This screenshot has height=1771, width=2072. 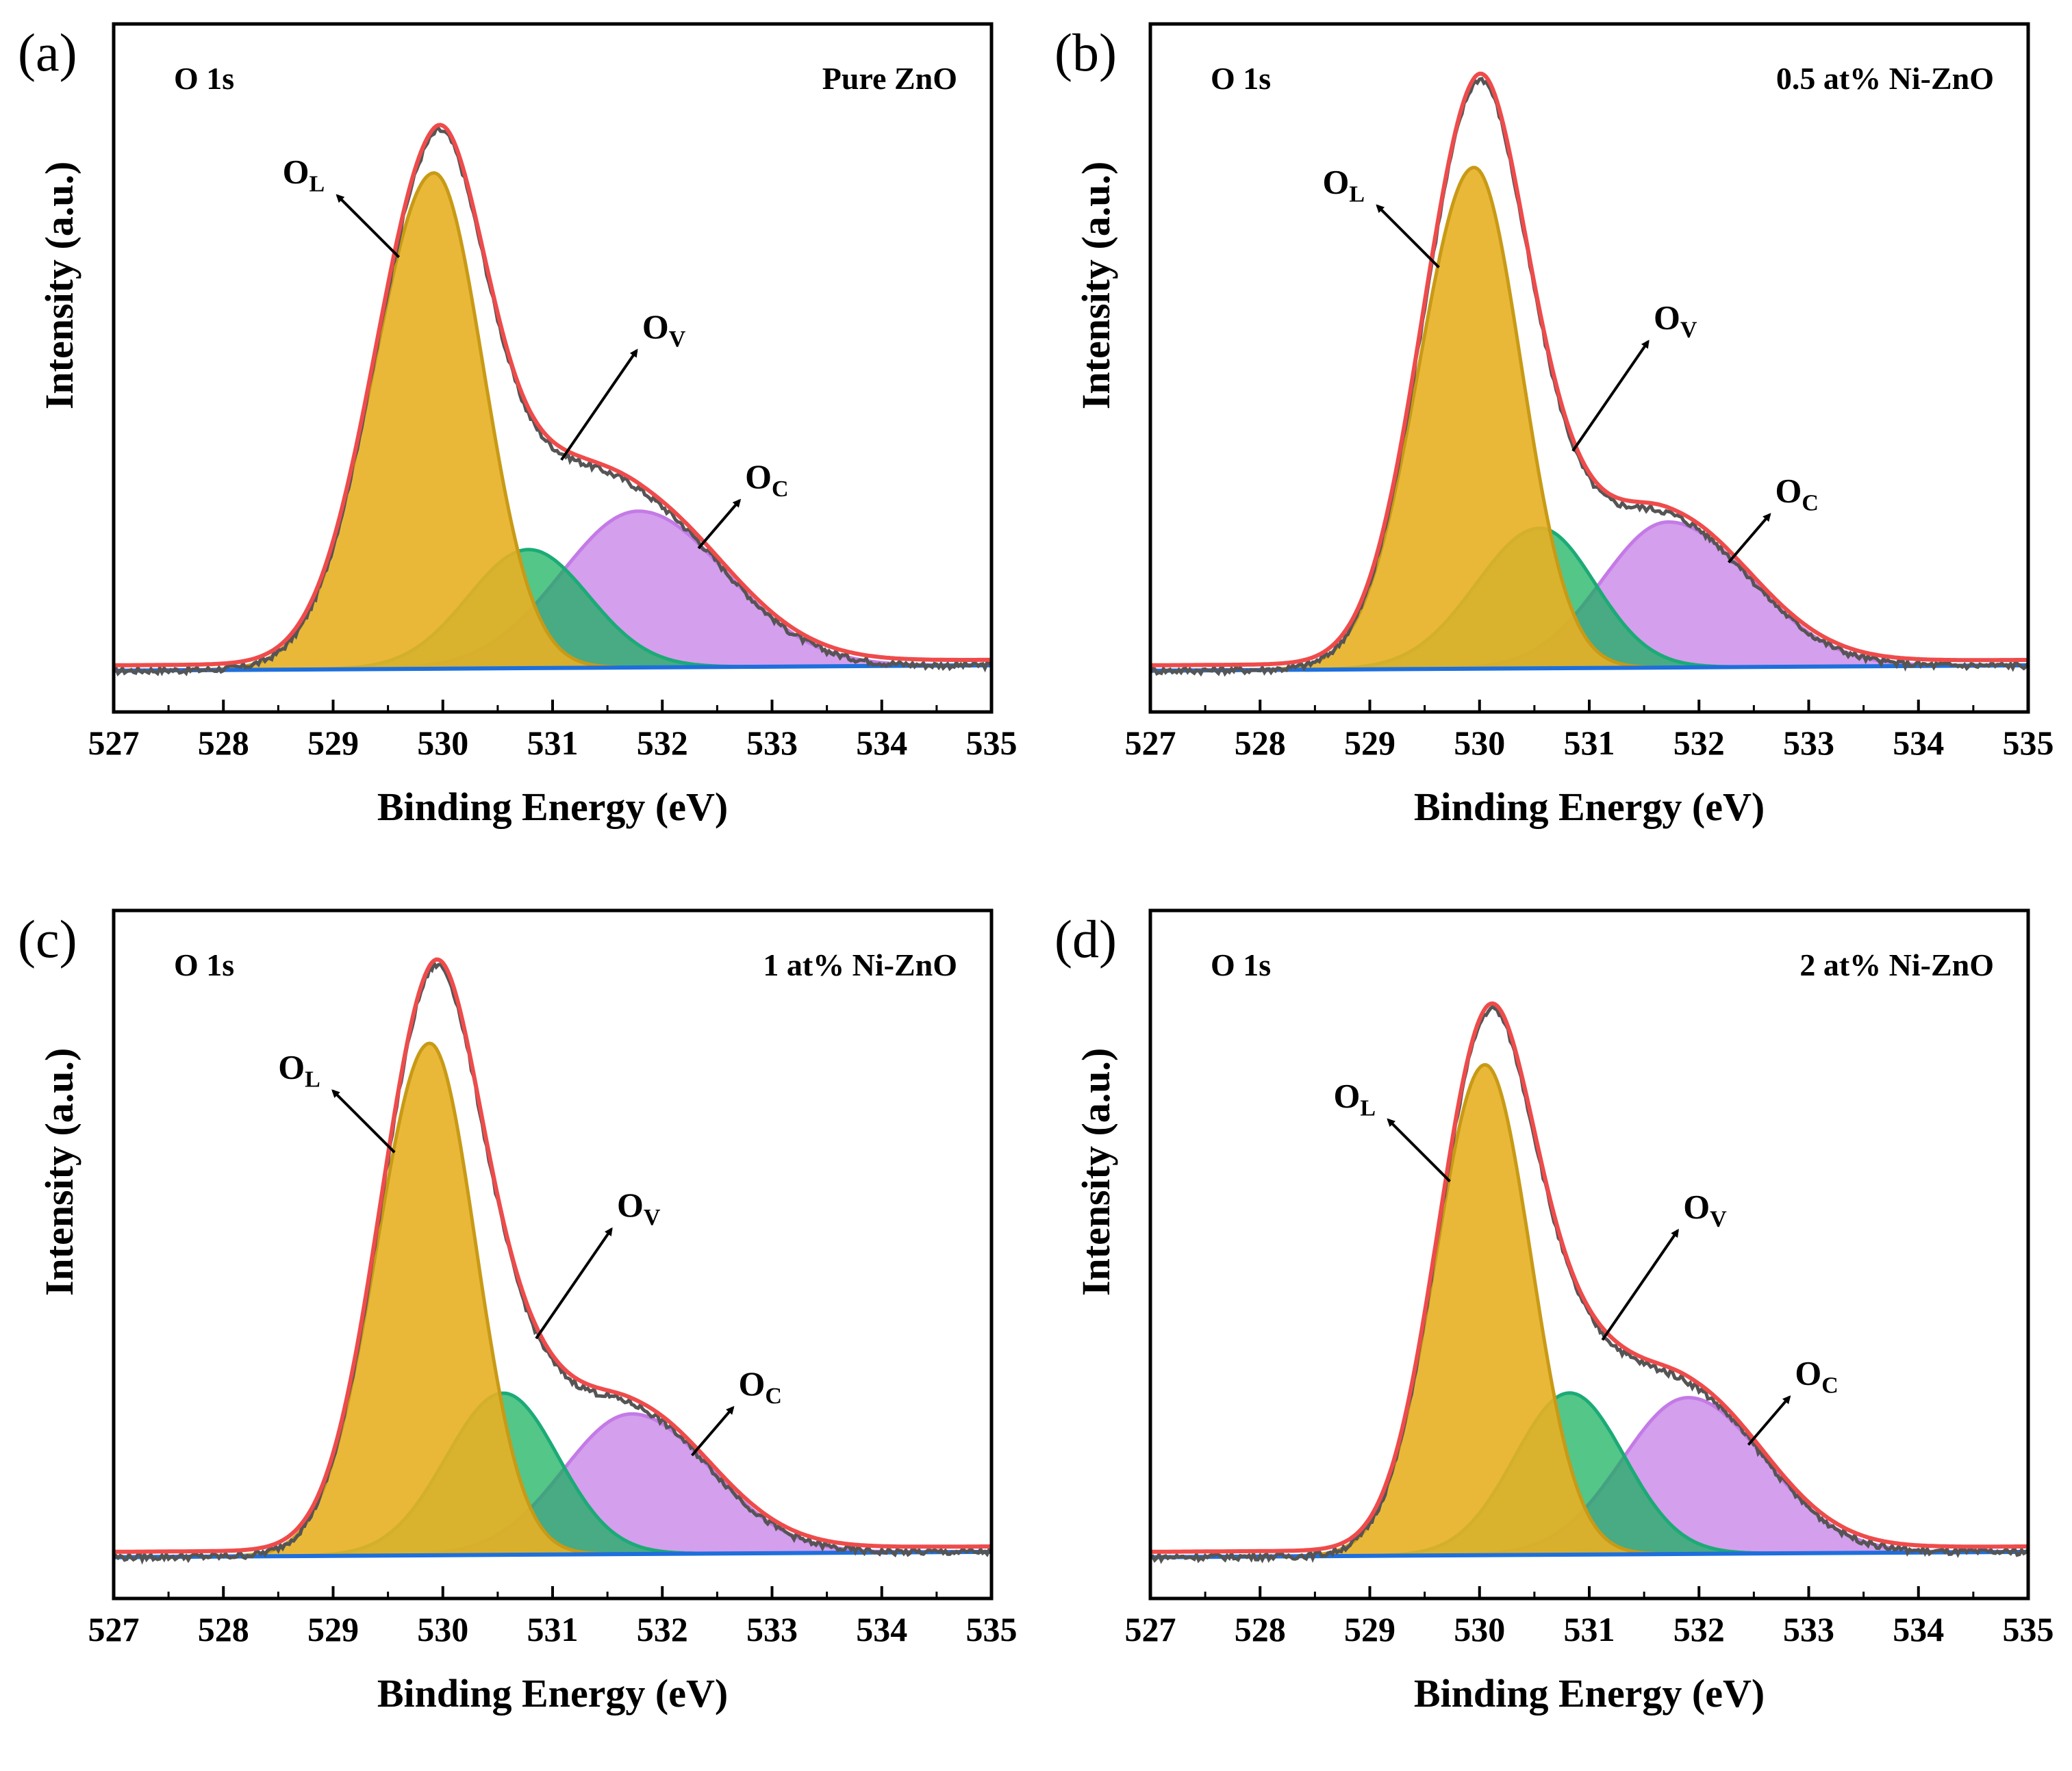 What do you see at coordinates (1085, 52) in the screenshot?
I see `panel-letter: (b)` at bounding box center [1085, 52].